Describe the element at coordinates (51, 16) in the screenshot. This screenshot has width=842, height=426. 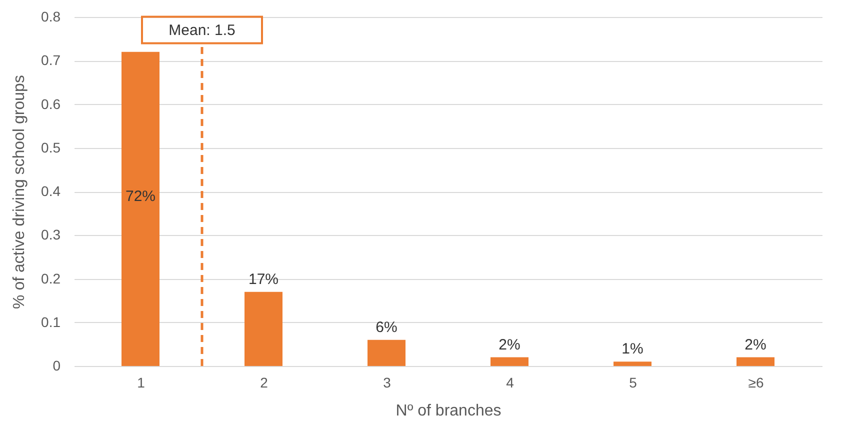
I see `y-tick-label: 0.8` at that location.